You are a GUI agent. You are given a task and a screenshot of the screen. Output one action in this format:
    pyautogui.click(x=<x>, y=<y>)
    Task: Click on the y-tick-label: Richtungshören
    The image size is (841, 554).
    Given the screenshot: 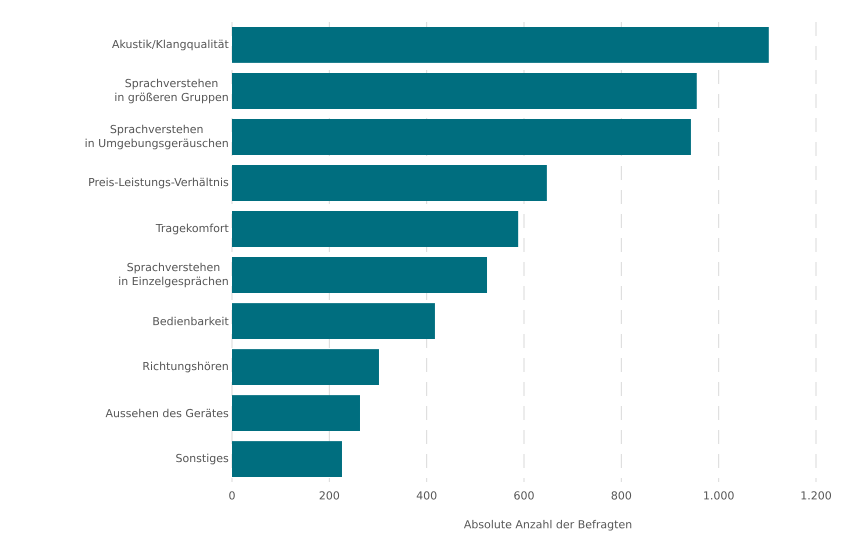 What is the action you would take?
    pyautogui.click(x=185, y=367)
    